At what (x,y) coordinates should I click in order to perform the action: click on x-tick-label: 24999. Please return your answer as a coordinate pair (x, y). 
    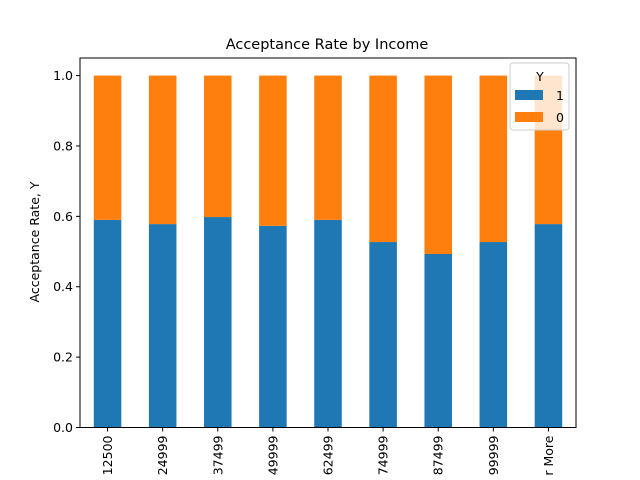
    Looking at the image, I should click on (162, 455).